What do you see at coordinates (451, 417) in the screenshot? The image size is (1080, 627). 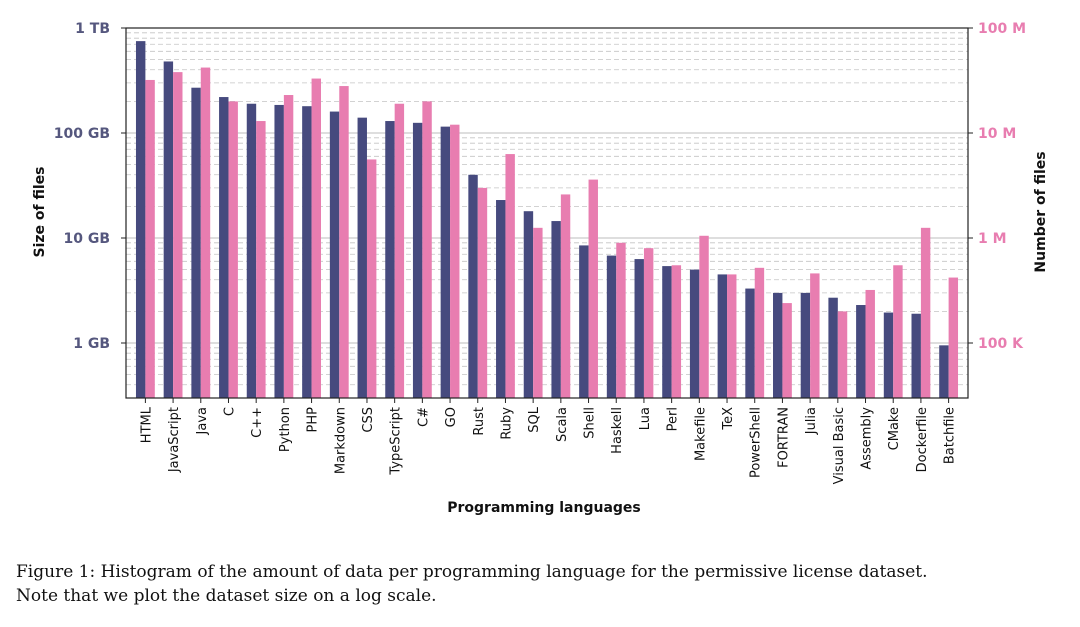 I see `x-tick-label: GO` at bounding box center [451, 417].